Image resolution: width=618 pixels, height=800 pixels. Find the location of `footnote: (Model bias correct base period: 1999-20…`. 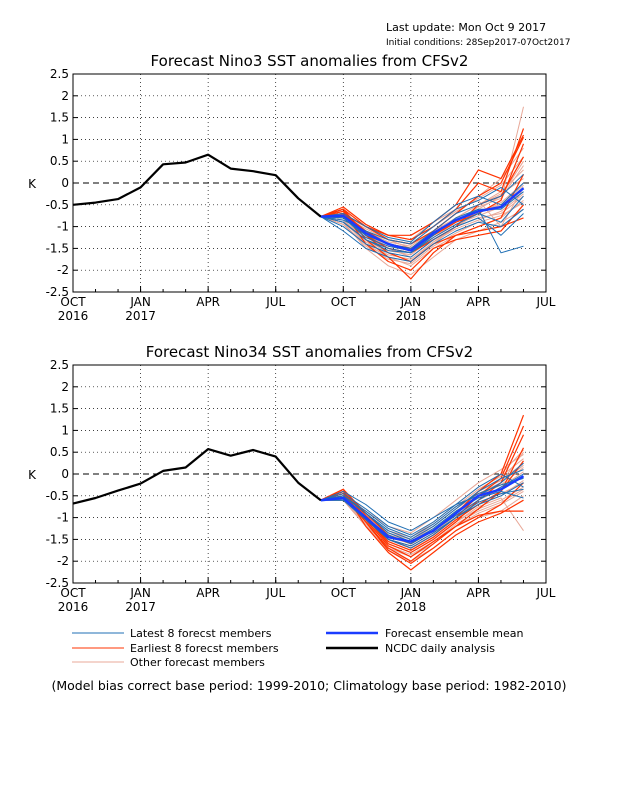

footnote: (Model bias correct base period: 1999-20… is located at coordinates (308, 685).